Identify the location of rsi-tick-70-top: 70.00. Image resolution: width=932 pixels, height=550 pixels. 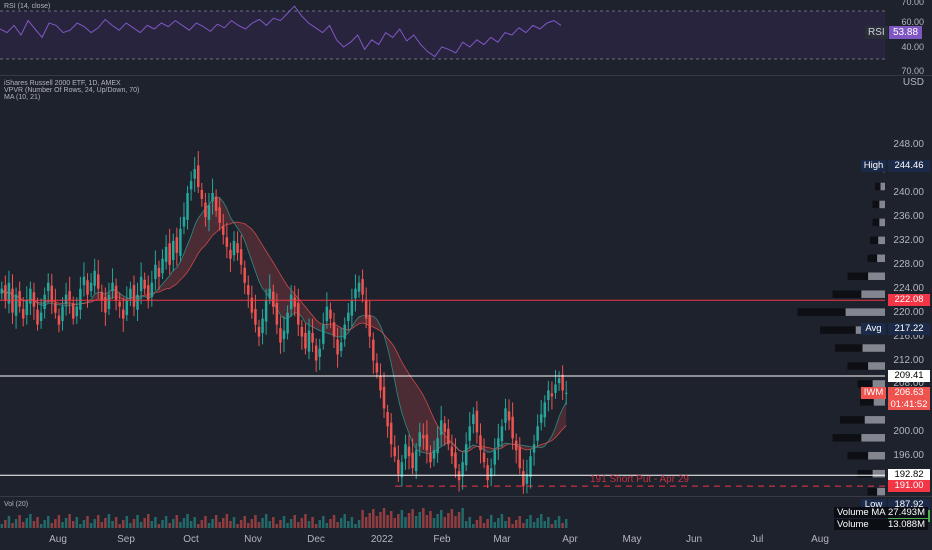
(912, 3).